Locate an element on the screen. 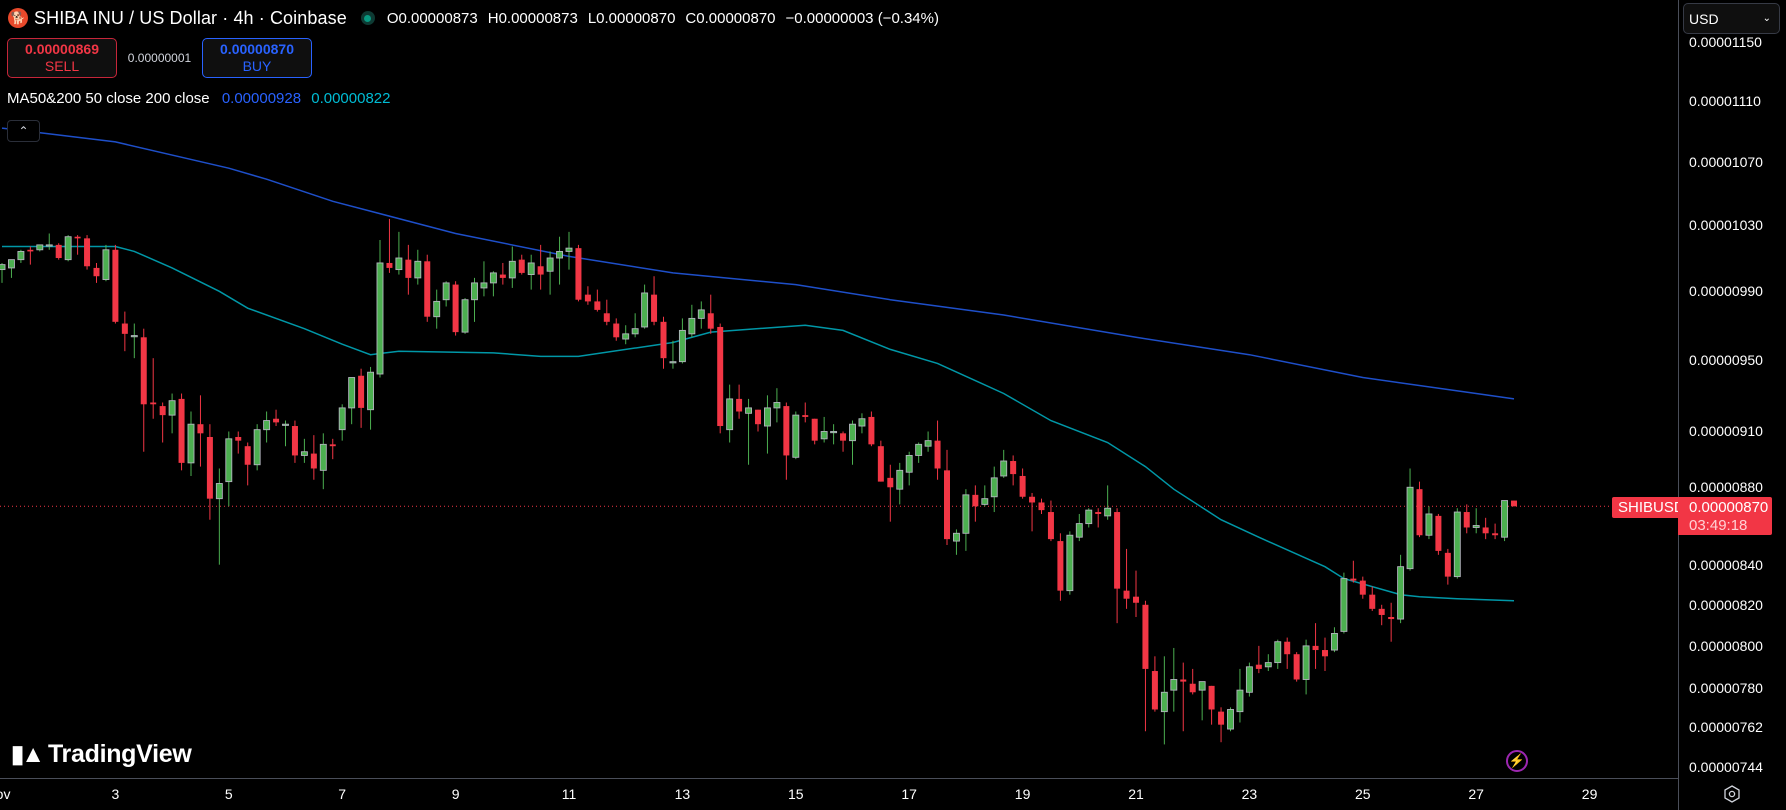 This screenshot has width=1786, height=810. lightning-icon: ⚡ is located at coordinates (1517, 761).